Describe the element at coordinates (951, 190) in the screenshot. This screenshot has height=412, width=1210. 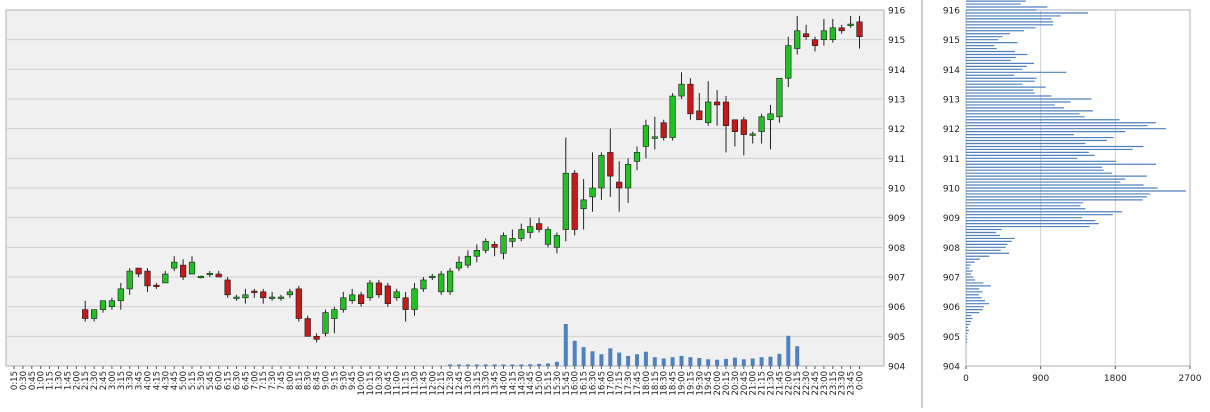
I see `profile-y-axis: 904 905 906 907 908 909 910 911 912 913 914 915 916` at that location.